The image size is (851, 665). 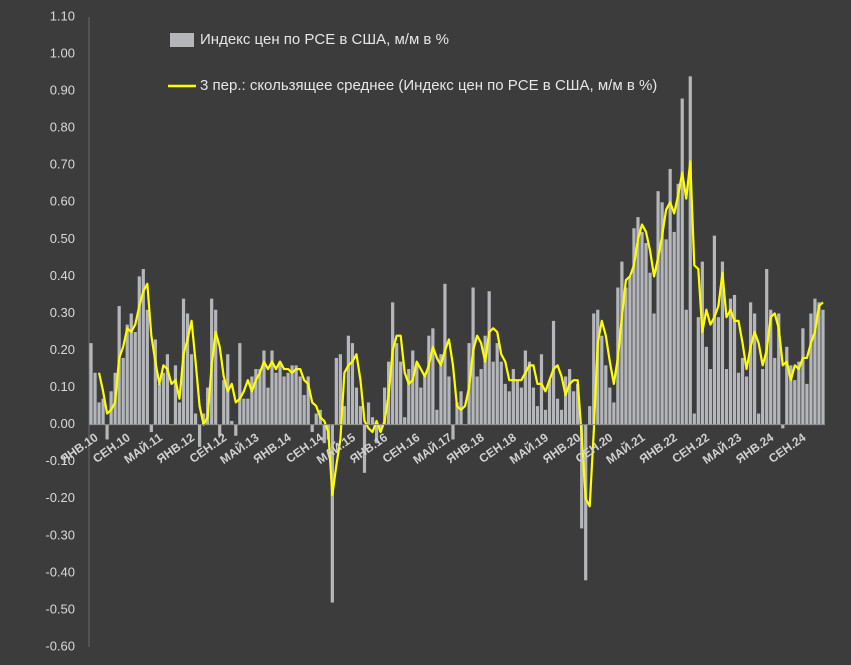 I want to click on y-tick-label: -0.10, so click(x=60, y=460).